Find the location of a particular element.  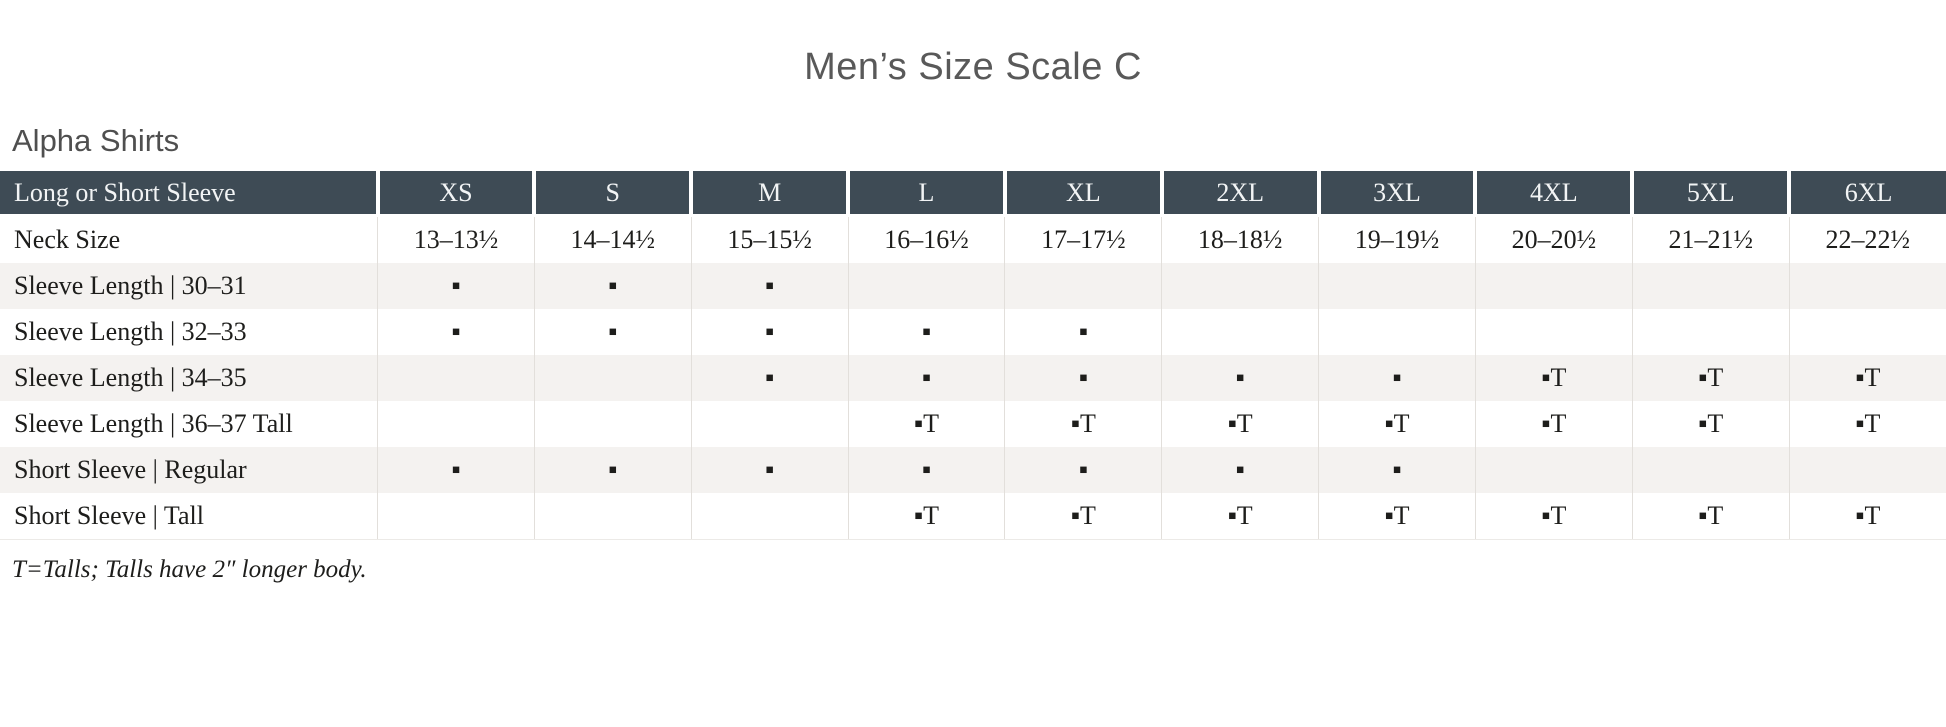

row-label: Short Sleeve | Regular is located at coordinates (130, 469).